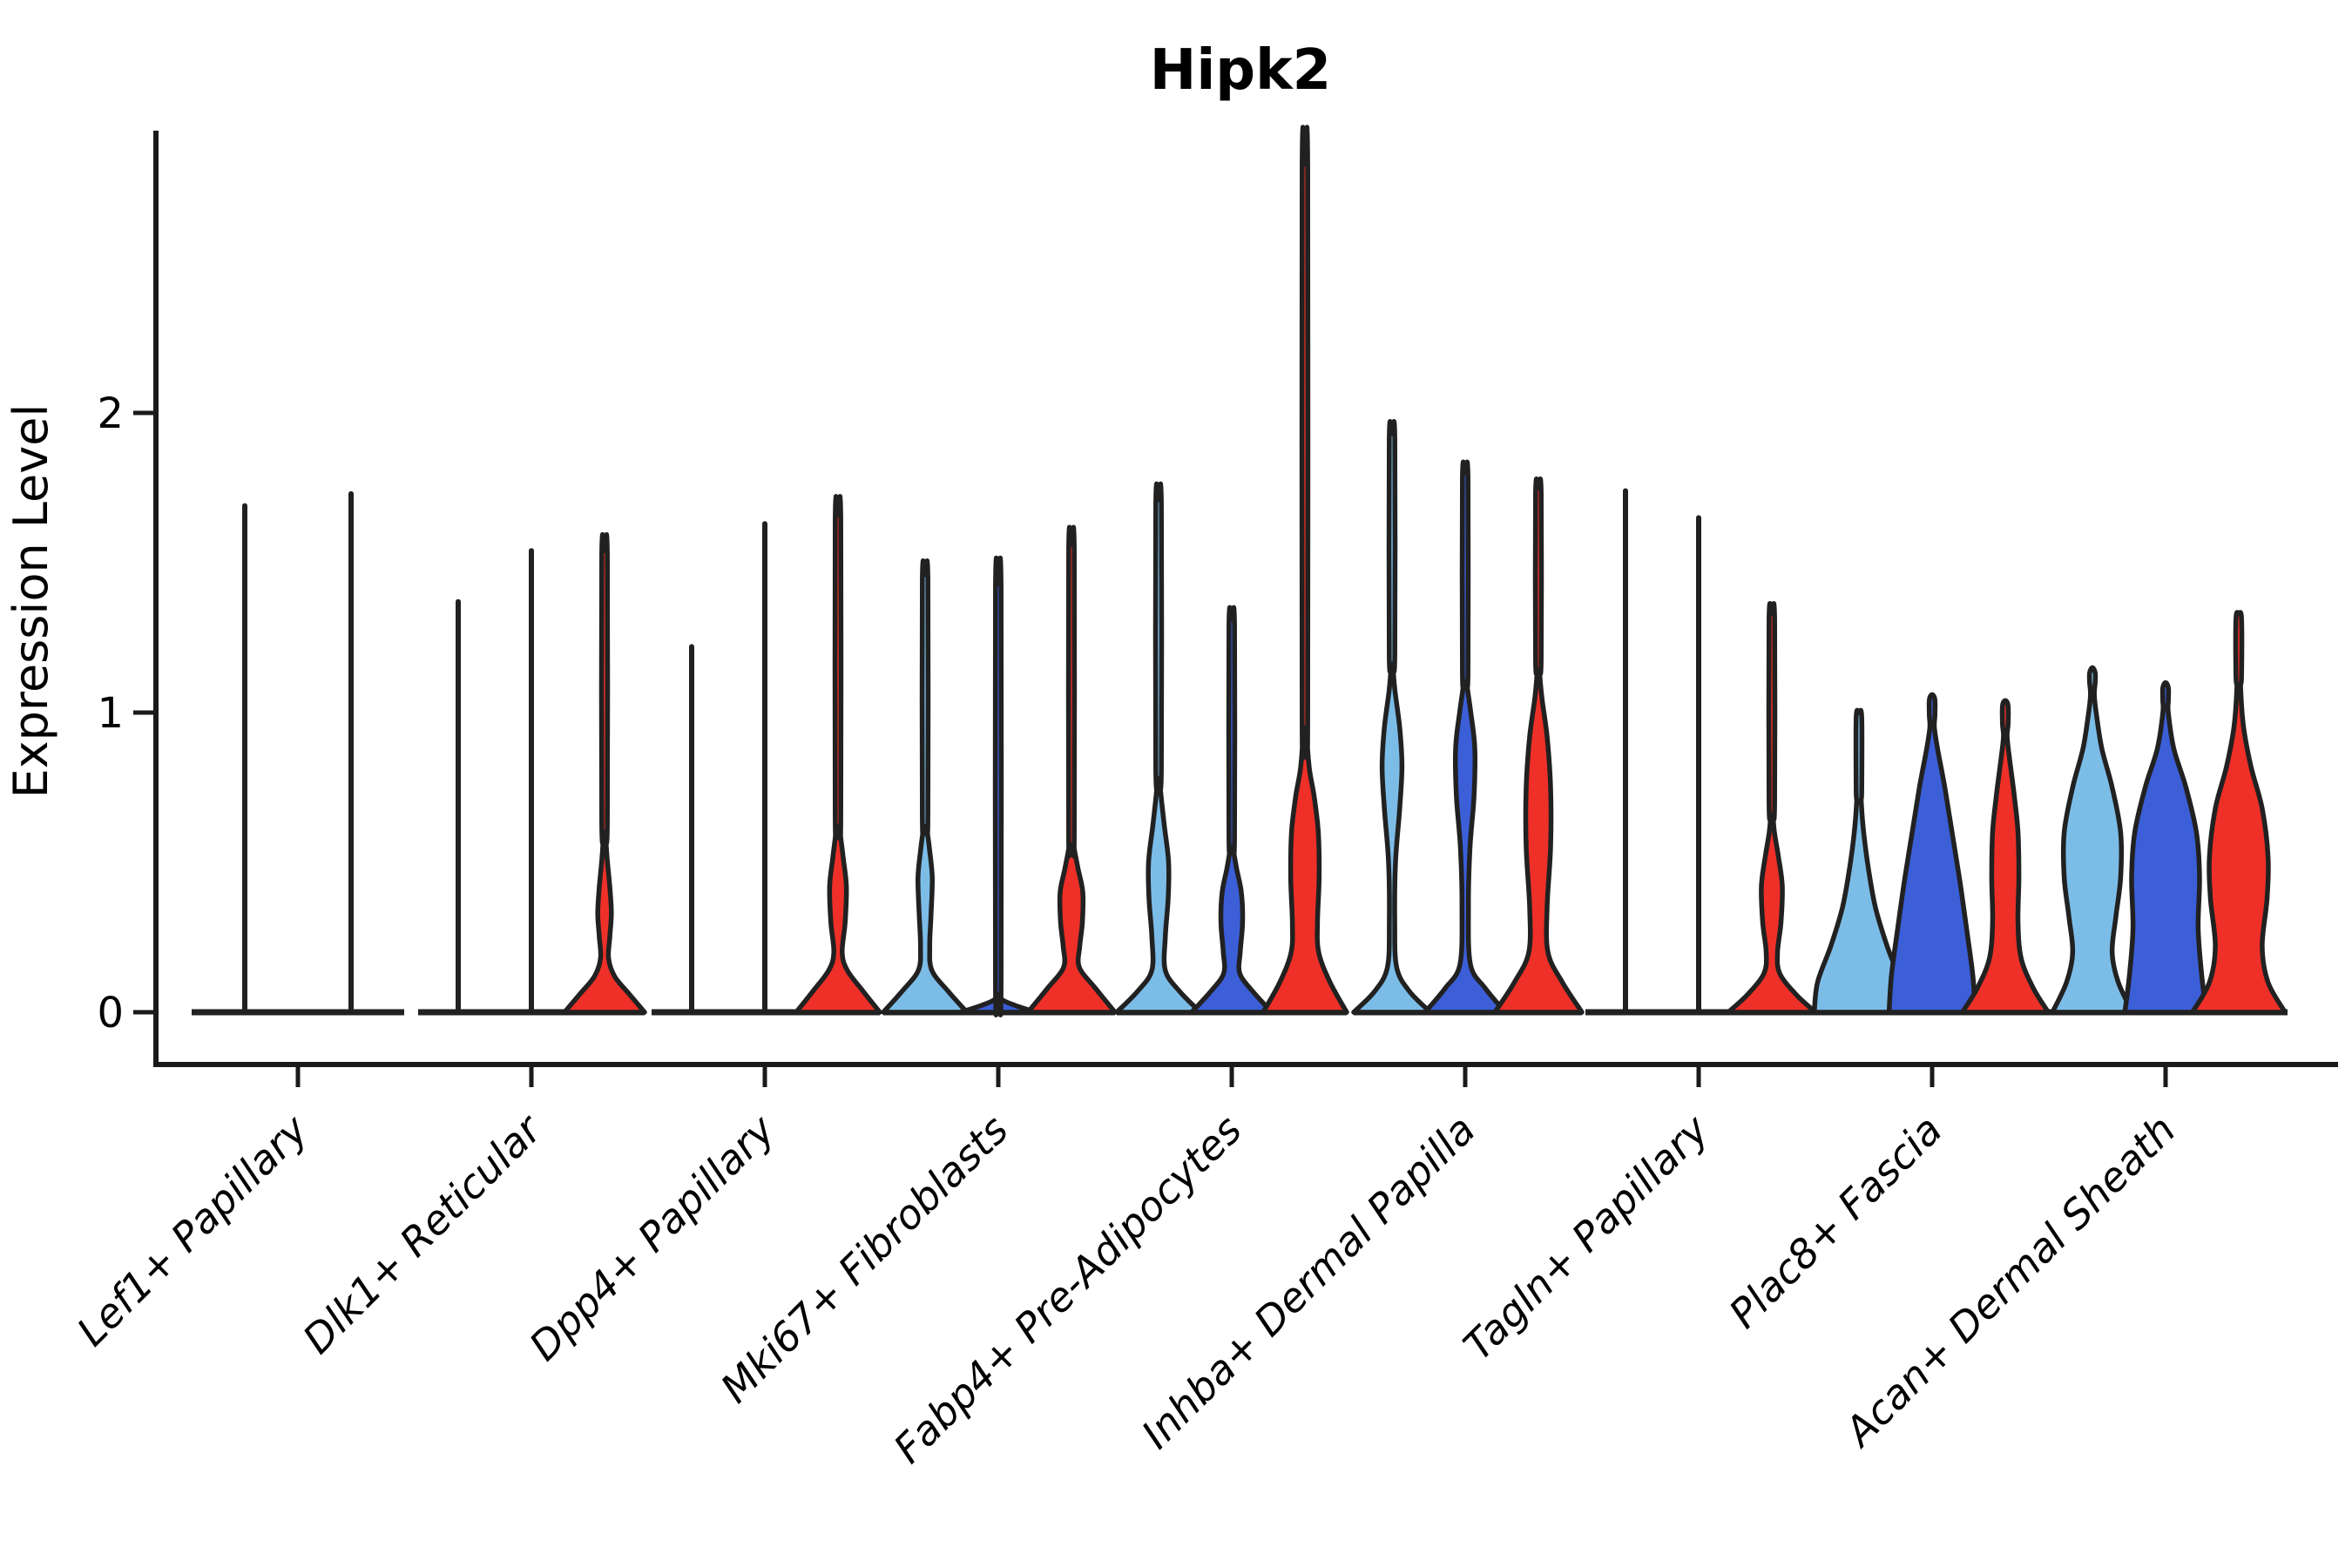 This screenshot has width=2352, height=1568. I want to click on x-axis-label: Plac8+ Fascia, so click(1835, 1221).